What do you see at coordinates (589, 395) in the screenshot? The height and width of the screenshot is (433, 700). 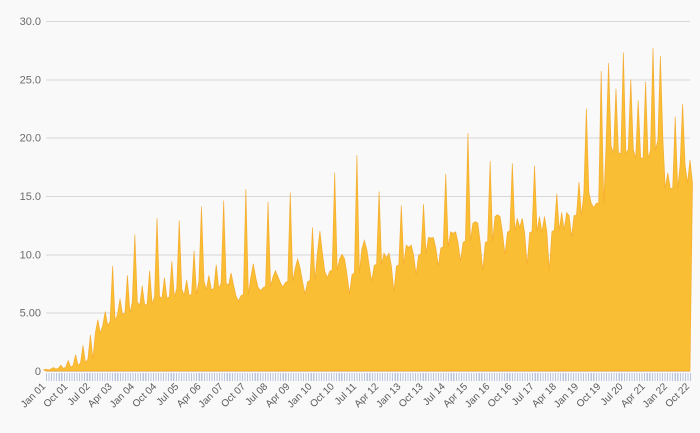 I see `x-axis-tick-label: Oct 19` at bounding box center [589, 395].